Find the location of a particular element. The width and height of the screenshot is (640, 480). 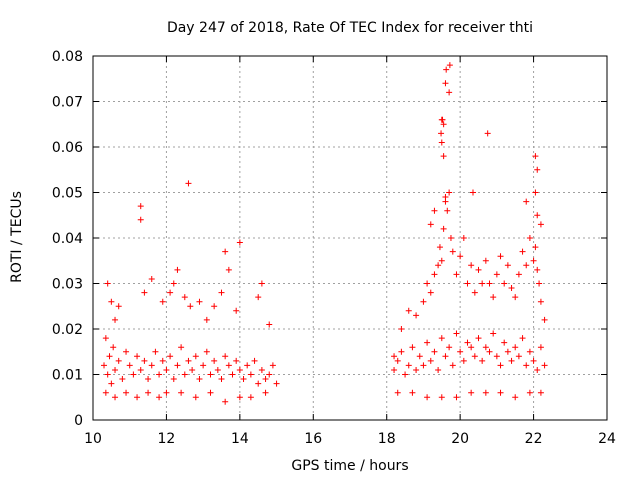

x-tick-label: 24 is located at coordinates (607, 439).